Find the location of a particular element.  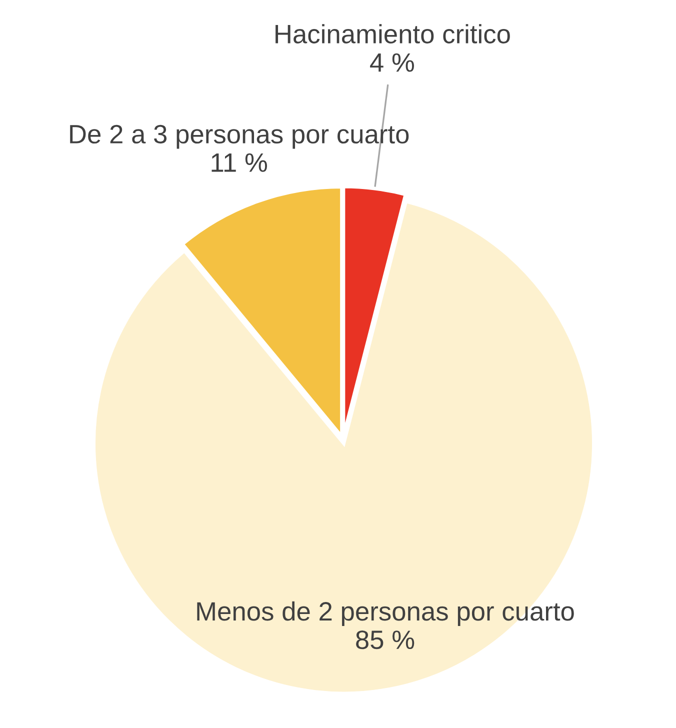

slice-label: Hacinamiento critico is located at coordinates (393, 34).